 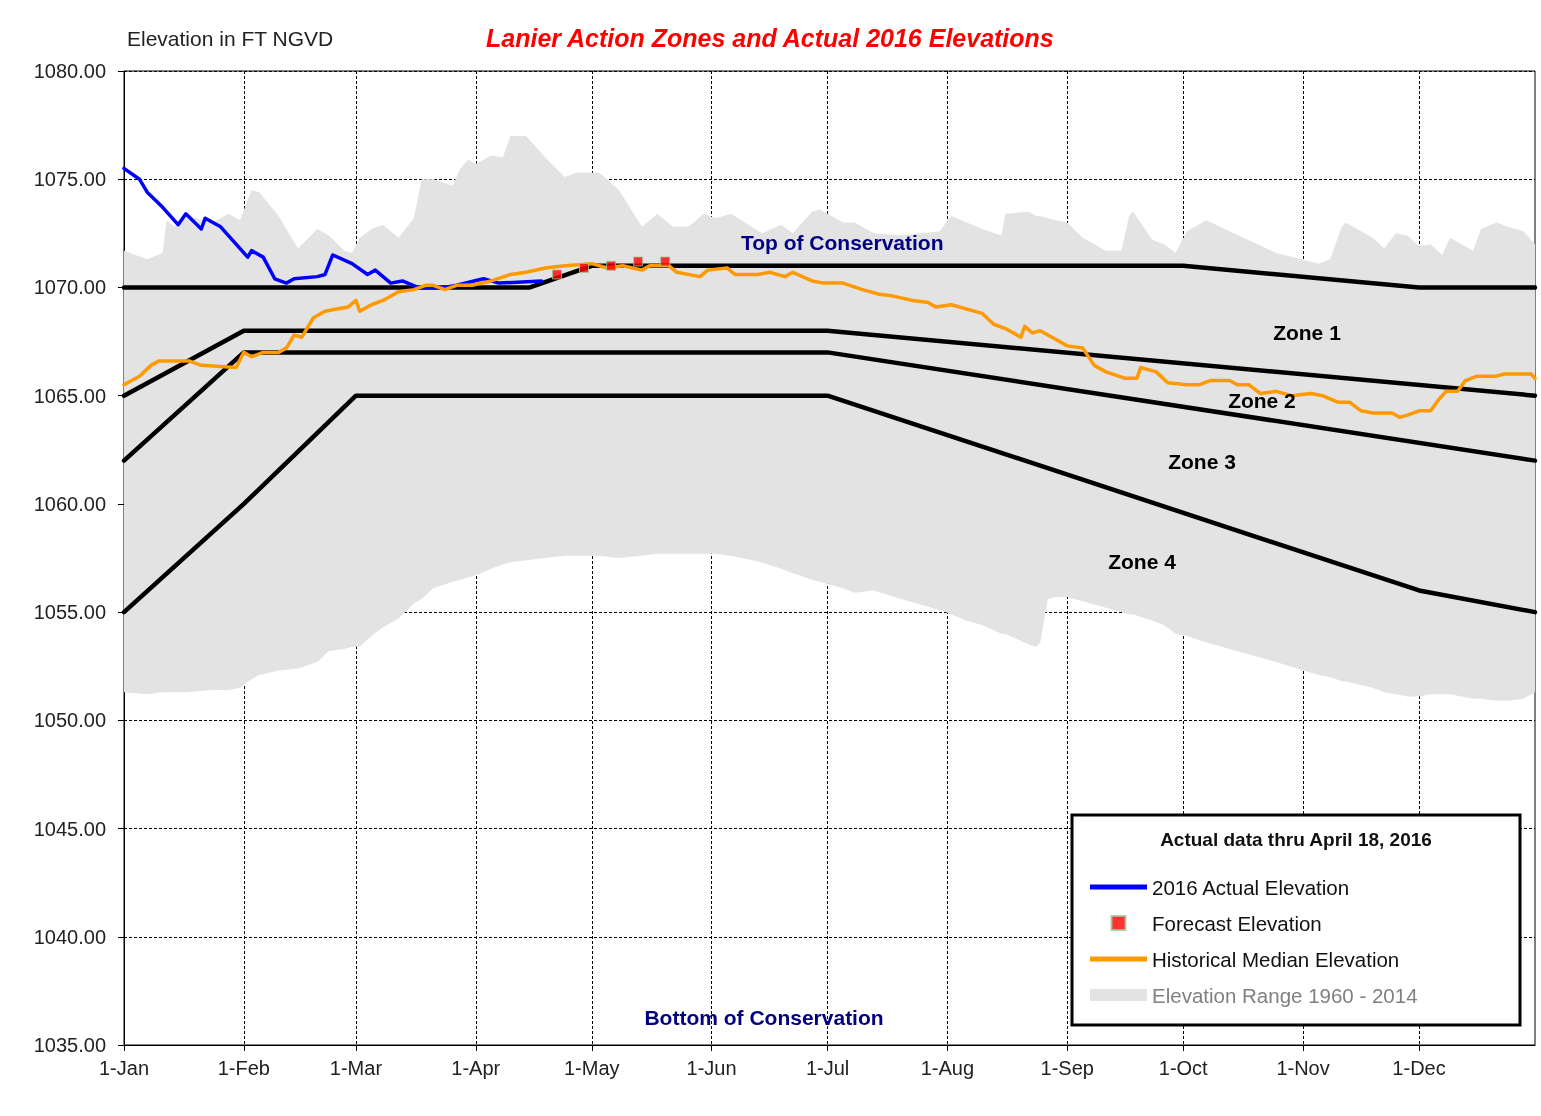 I want to click on x-tick-label: 1-Jun, so click(x=711, y=1068).